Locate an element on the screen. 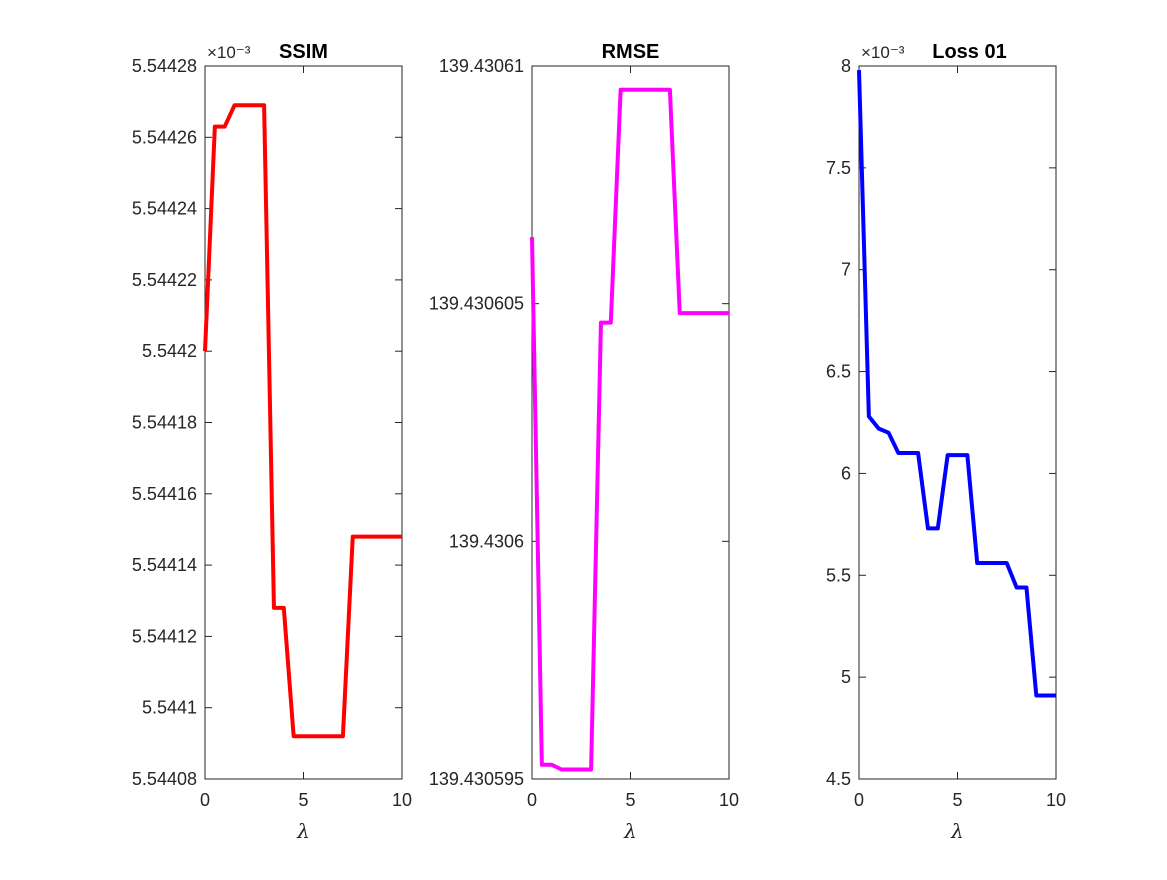 Image resolution: width=1167 pixels, height=880 pixels. loss01-exponent-label: ×10⁻³ is located at coordinates (883, 52).